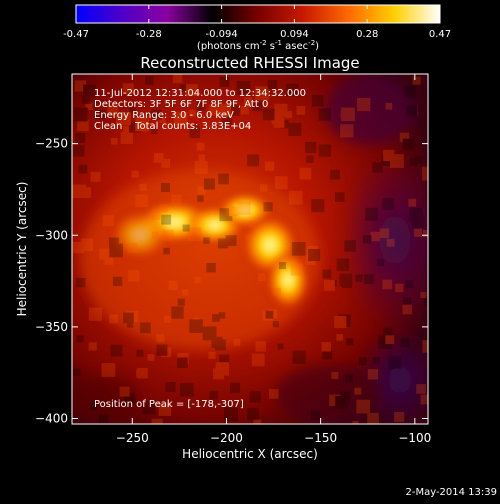 Image resolution: width=500 pixels, height=504 pixels. What do you see at coordinates (226, 438) in the screenshot?
I see `x-tick-label: −200` at bounding box center [226, 438].